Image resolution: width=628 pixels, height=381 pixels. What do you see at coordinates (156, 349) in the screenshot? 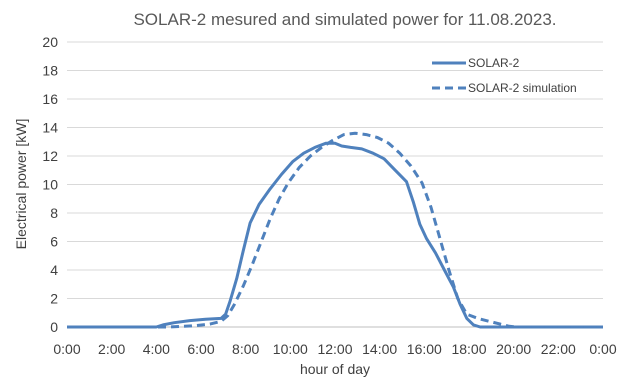
I see `x-tick-label: 4:00` at bounding box center [156, 349].